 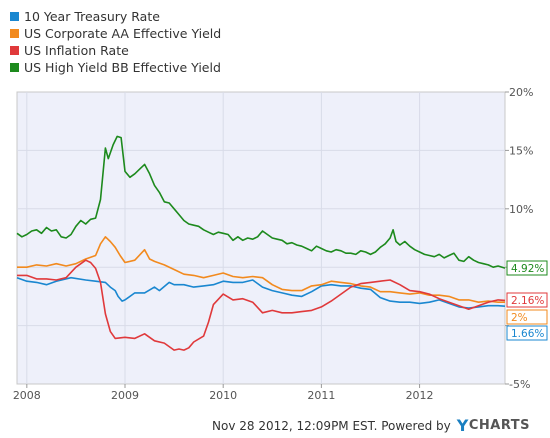 I want to click on logo-charts: CHARTS, so click(x=499, y=425).